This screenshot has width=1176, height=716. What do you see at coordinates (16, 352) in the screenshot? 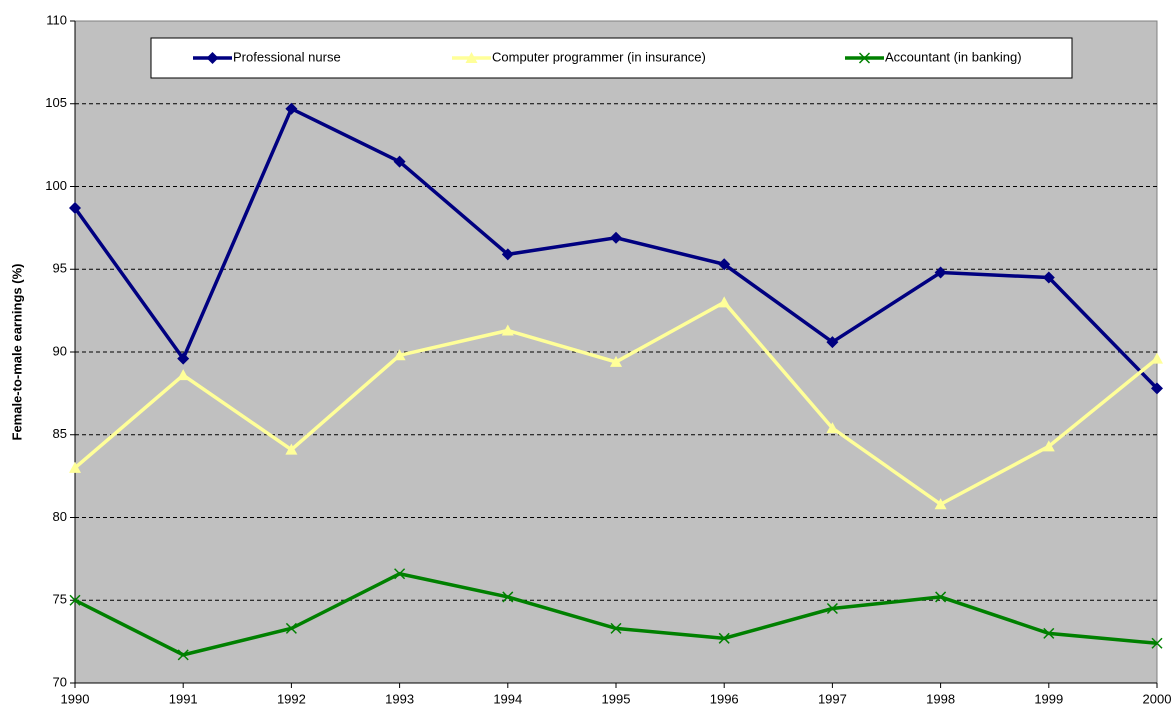
I see `y-axis-label: Female-to-male earnings (%)` at bounding box center [16, 352].